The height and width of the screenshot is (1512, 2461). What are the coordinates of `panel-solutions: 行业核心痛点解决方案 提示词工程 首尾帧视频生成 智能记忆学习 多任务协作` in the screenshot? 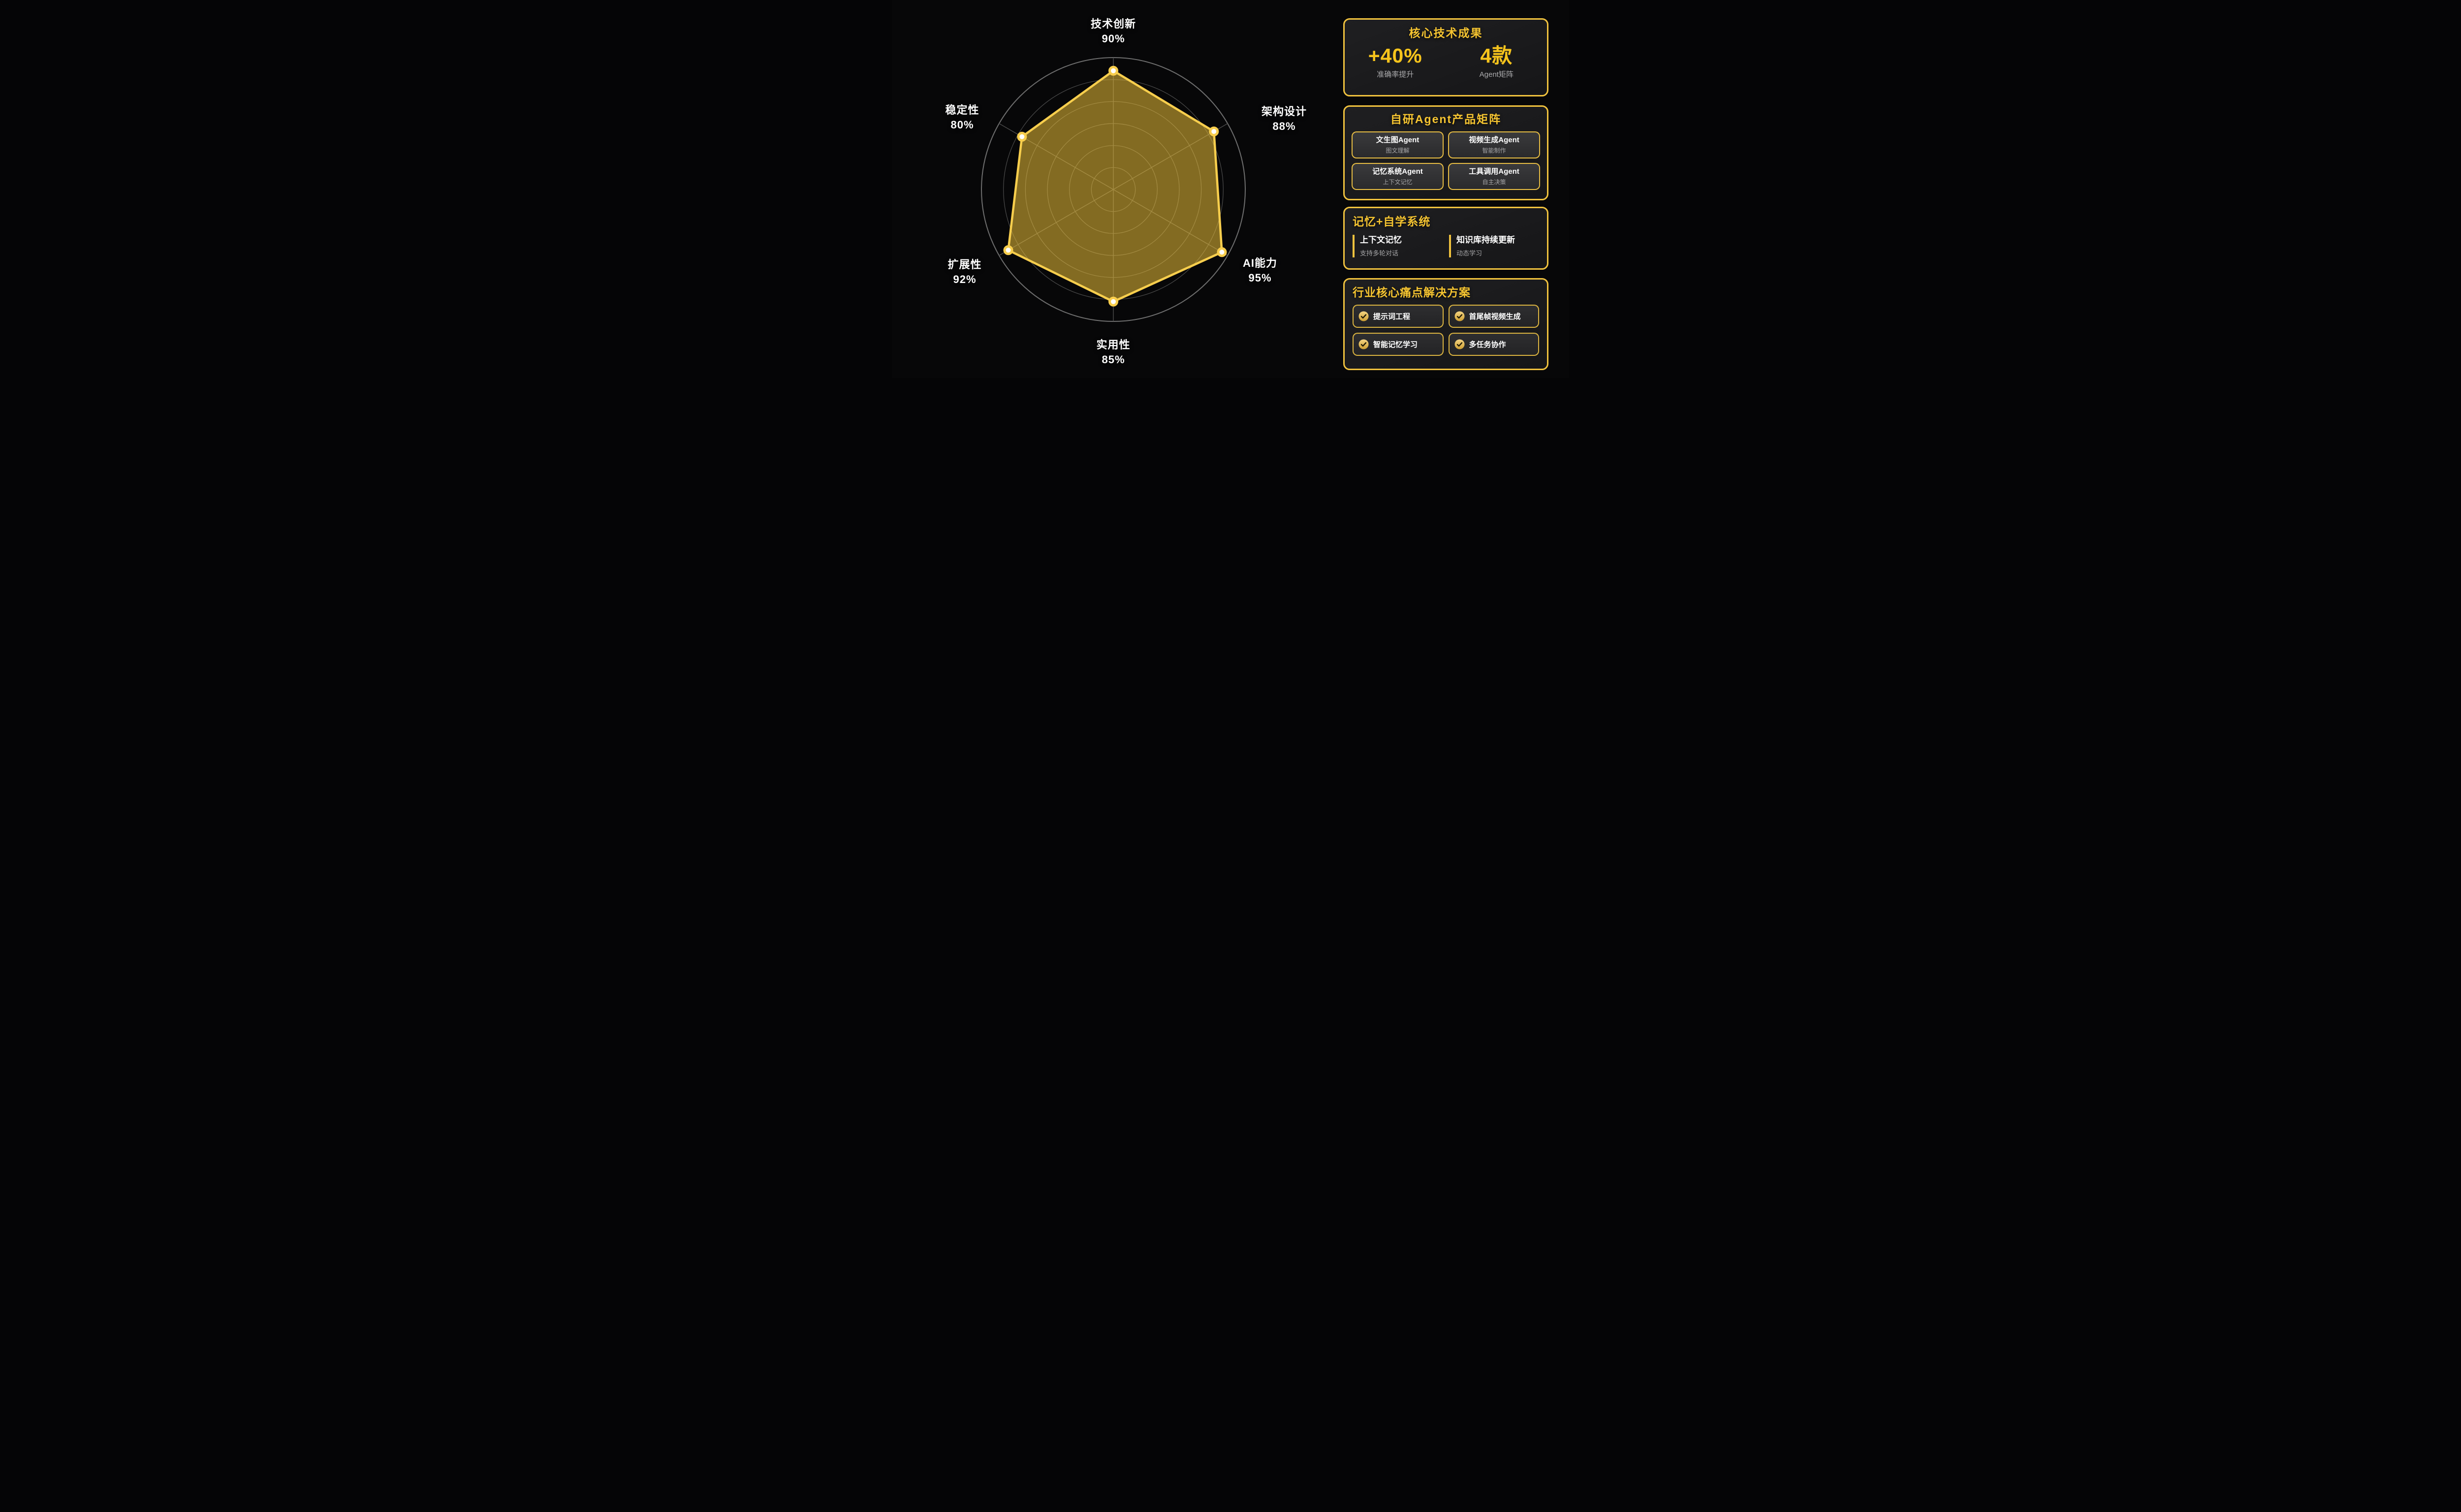 It's located at (1445, 324).